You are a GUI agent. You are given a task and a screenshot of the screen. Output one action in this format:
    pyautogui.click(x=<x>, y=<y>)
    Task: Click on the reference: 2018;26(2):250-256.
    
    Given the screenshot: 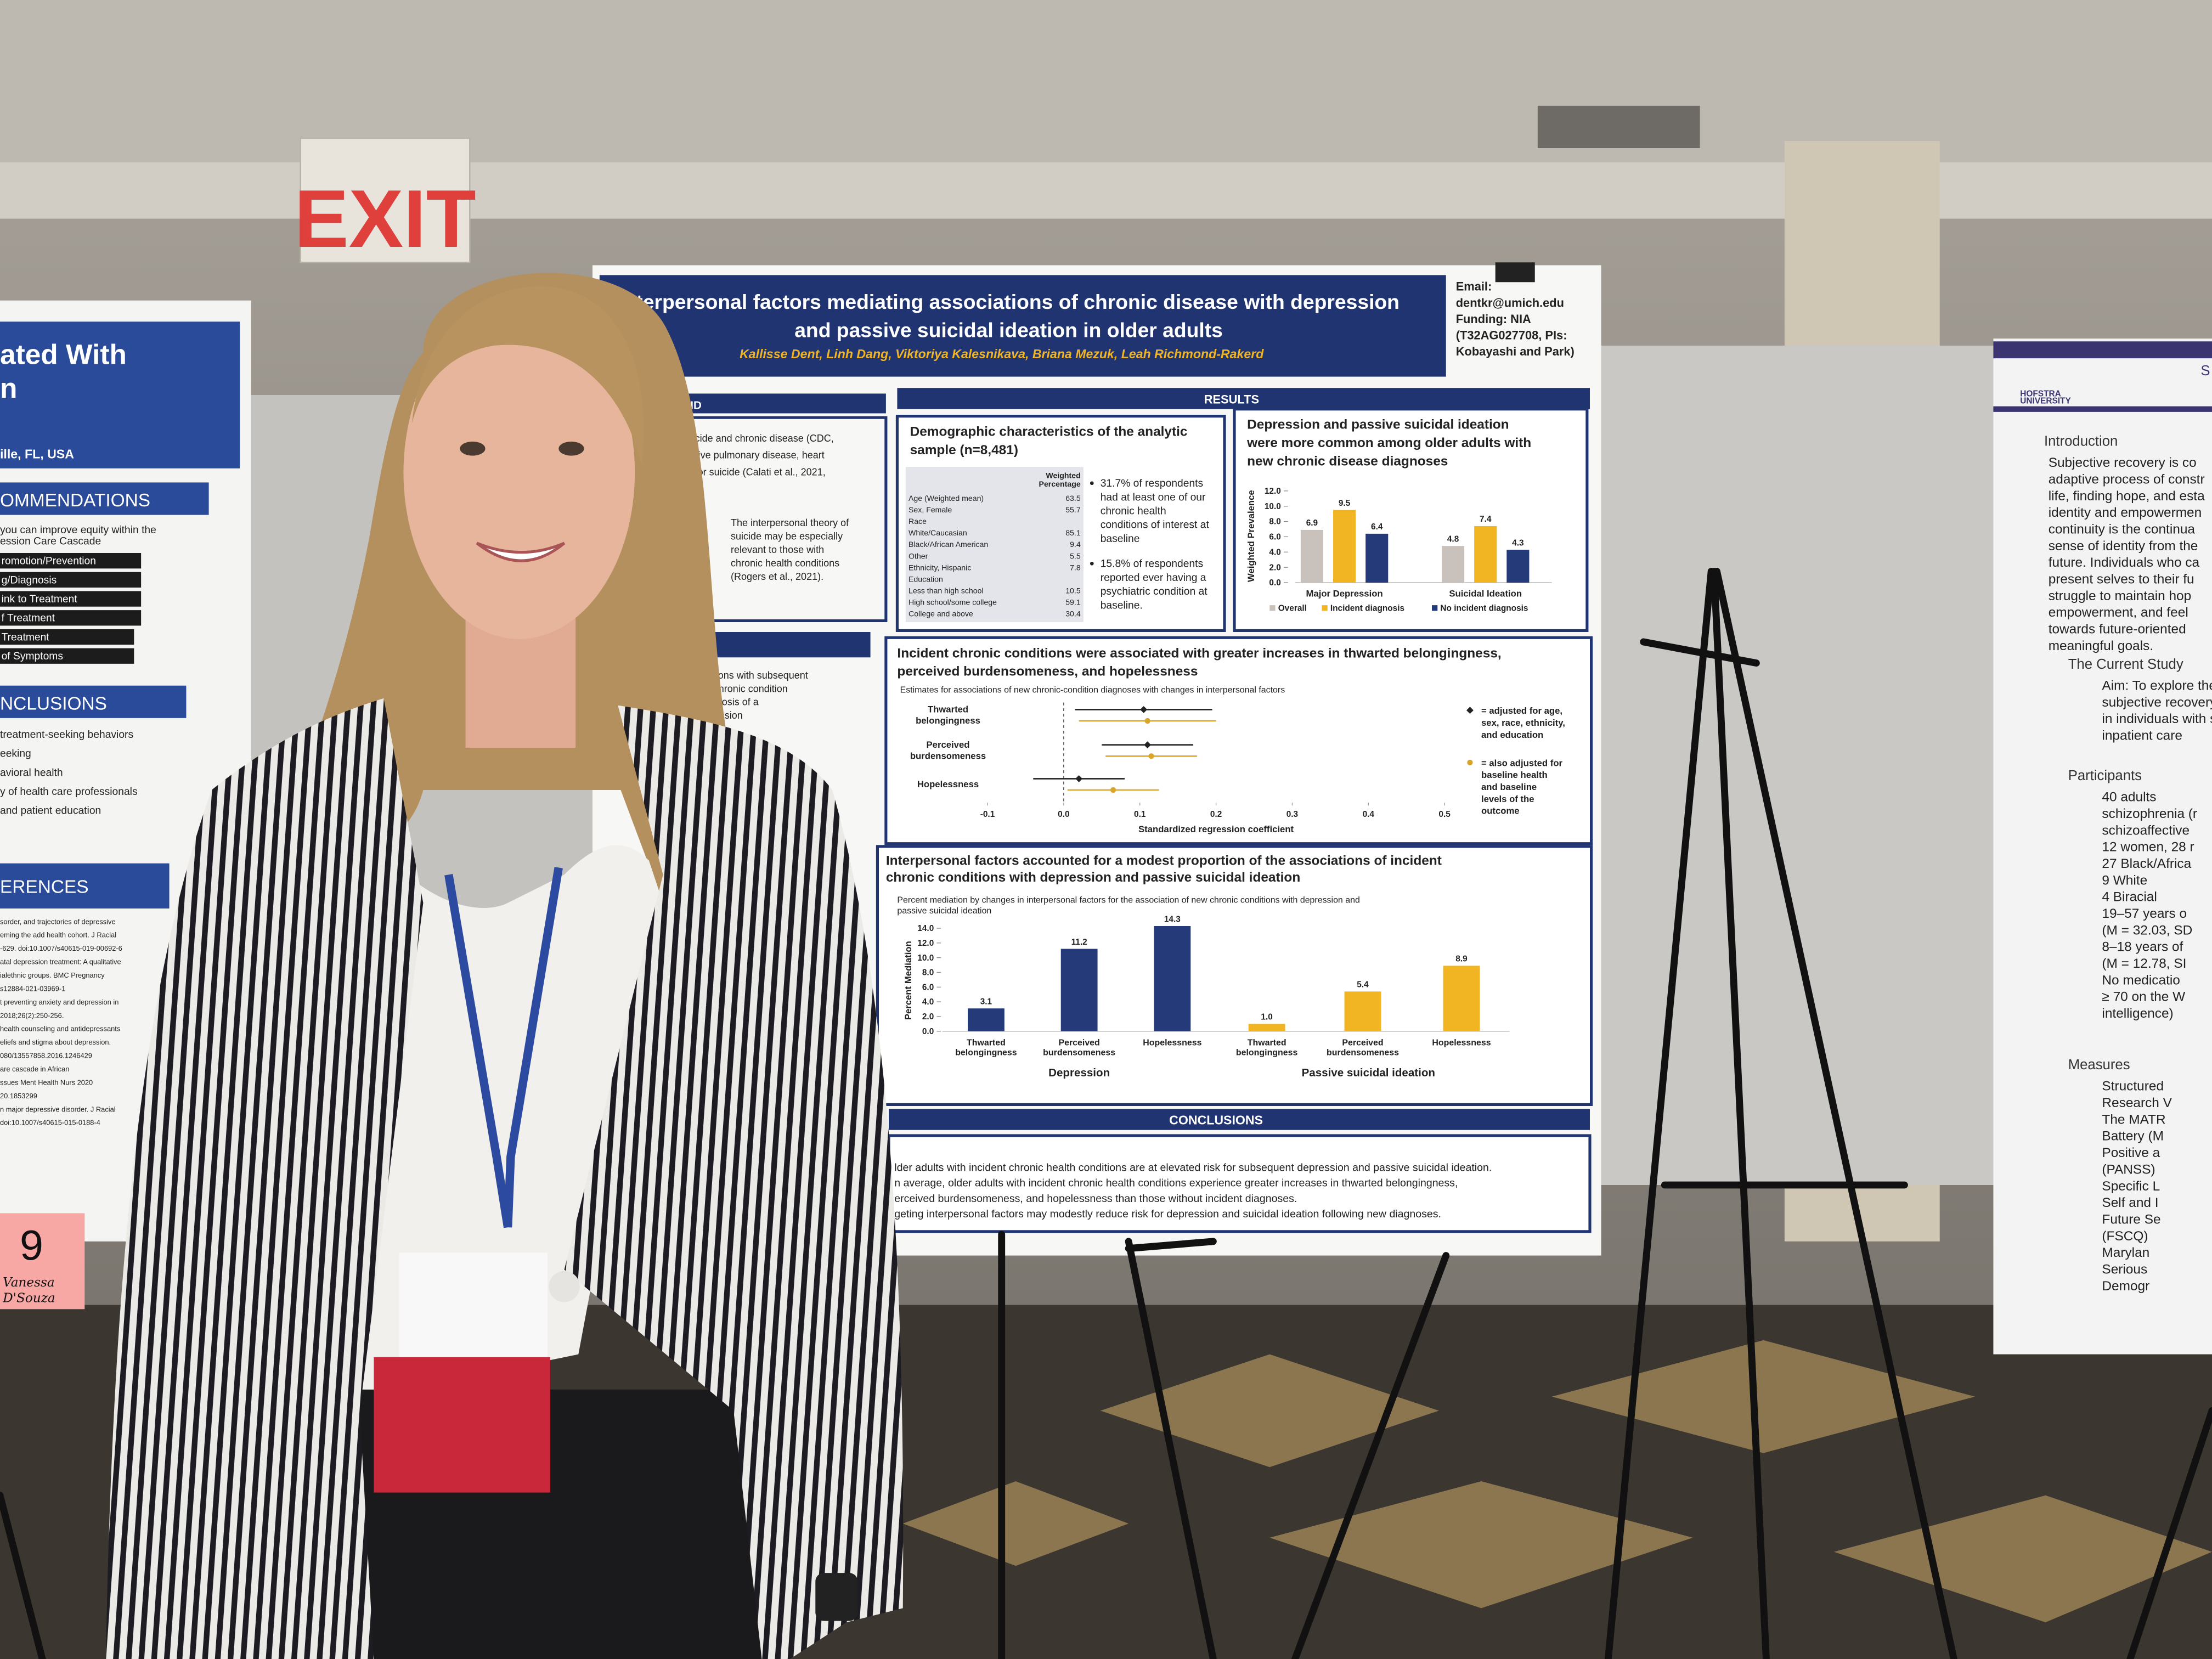 What is the action you would take?
    pyautogui.click(x=32, y=1015)
    